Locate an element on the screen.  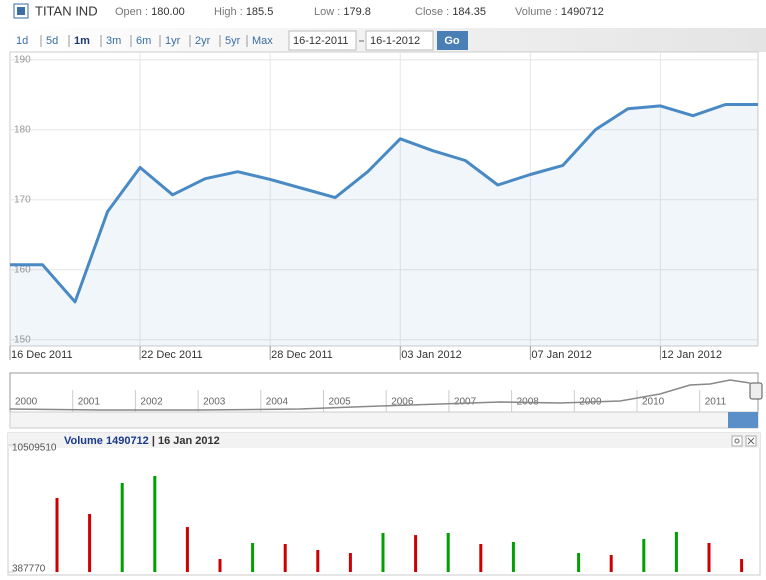
stat-label: Close : is located at coordinates (432, 12).